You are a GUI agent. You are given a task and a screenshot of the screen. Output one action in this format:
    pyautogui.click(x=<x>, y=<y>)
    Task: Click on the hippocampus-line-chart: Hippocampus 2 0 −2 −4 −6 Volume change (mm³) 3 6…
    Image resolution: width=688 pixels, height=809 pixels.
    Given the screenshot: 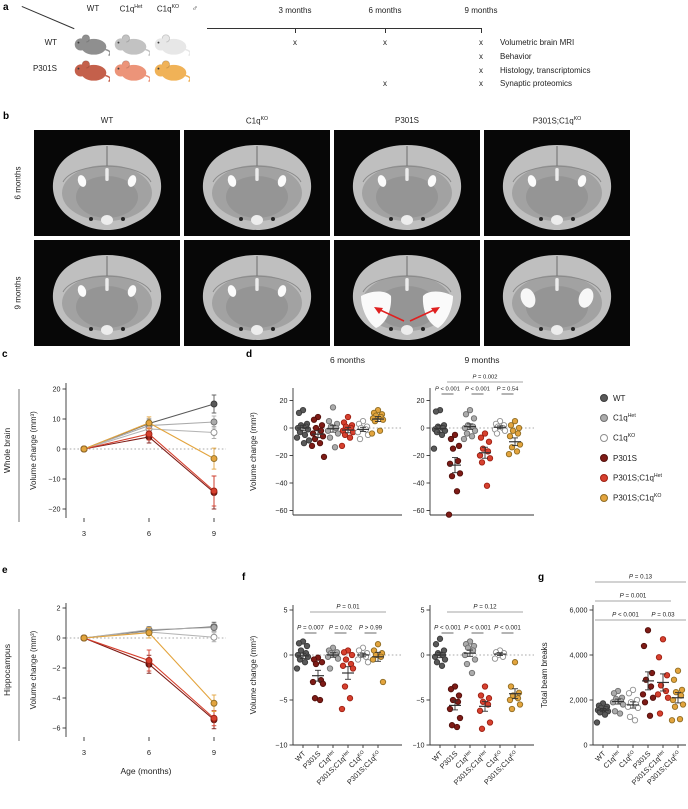 What is the action you would take?
    pyautogui.click(x=114, y=689)
    